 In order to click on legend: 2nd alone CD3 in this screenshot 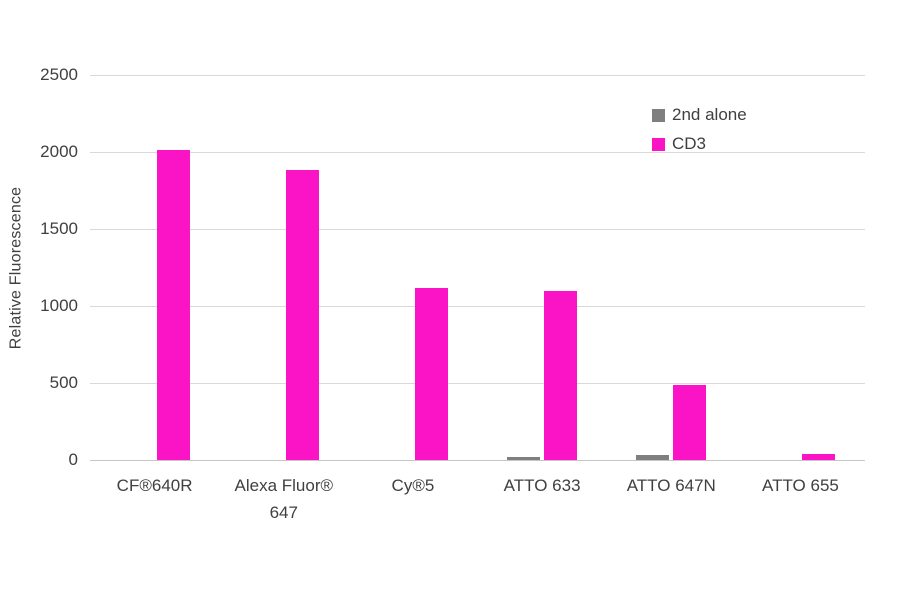, I will do `click(699, 129)`.